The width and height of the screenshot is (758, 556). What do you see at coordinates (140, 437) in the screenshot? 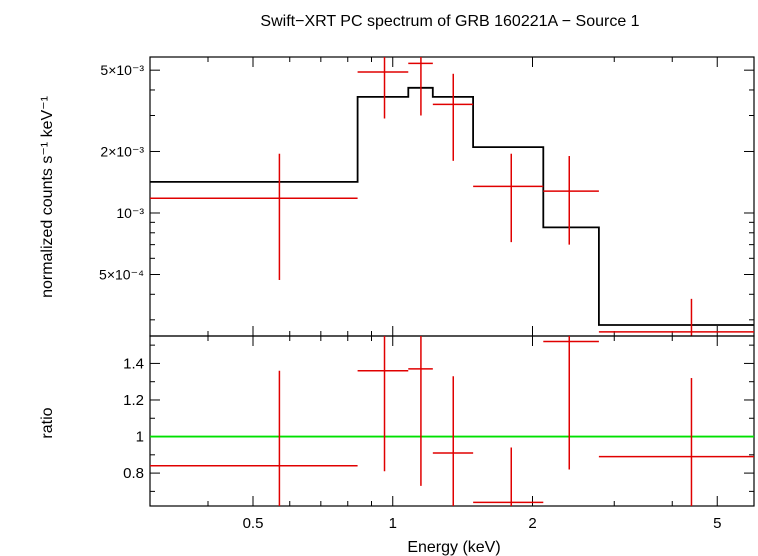
I see `bottom-y-tick-label: 1` at bounding box center [140, 437].